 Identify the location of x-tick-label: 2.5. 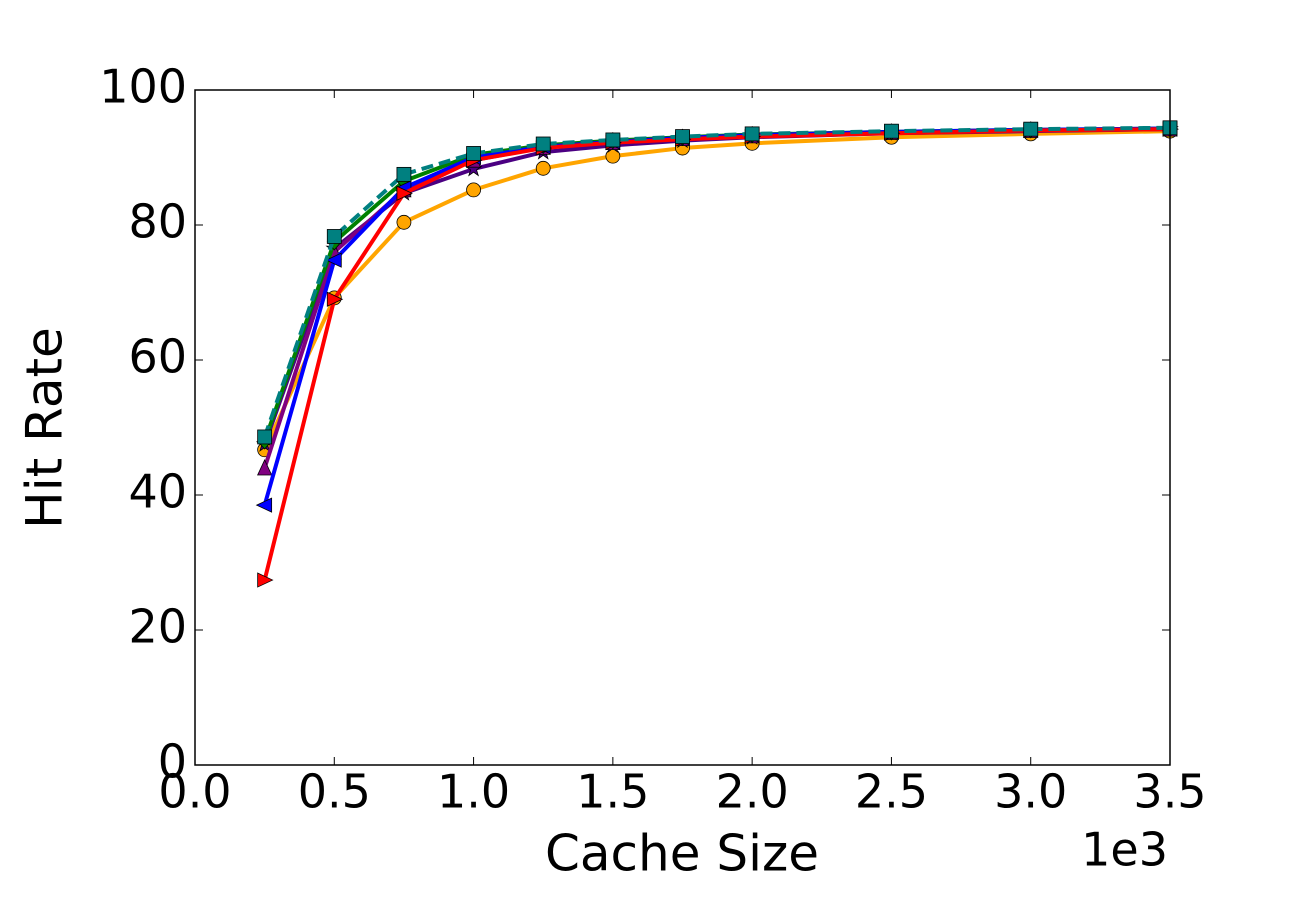
(891, 792).